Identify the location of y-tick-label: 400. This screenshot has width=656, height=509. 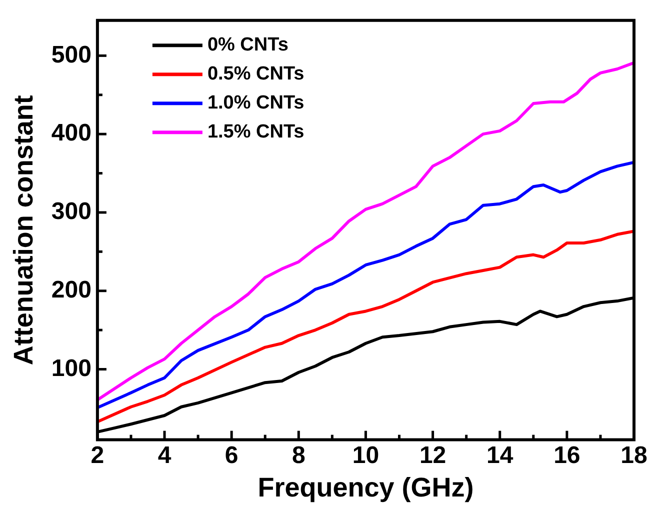
(71, 133).